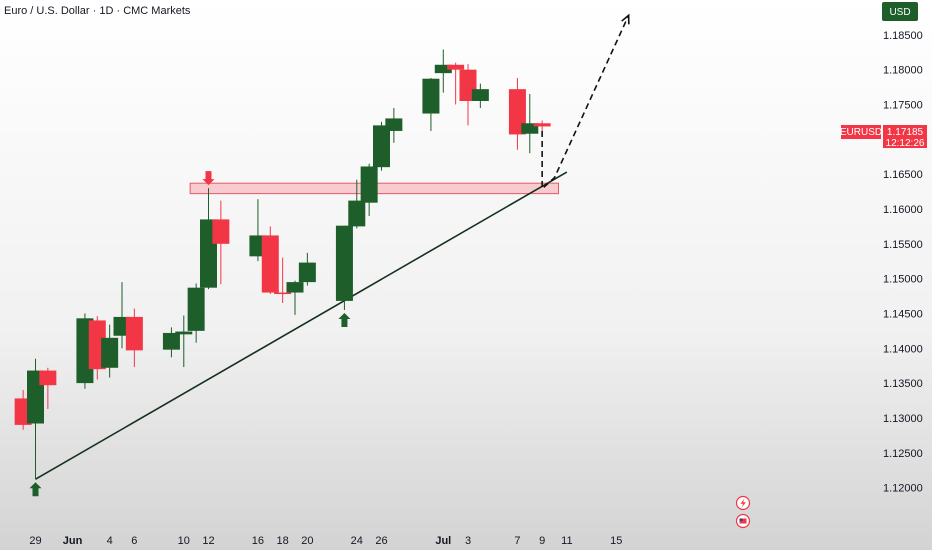 This screenshot has height=550, width=932. I want to click on x-tick-label: 16, so click(258, 541).